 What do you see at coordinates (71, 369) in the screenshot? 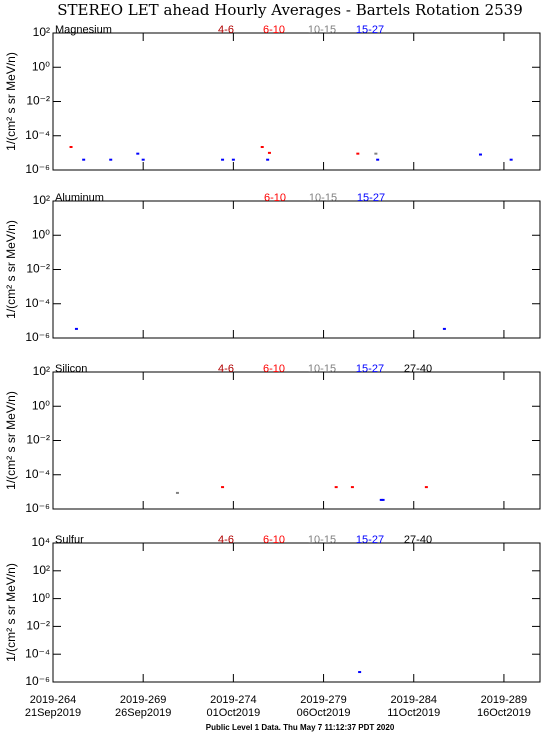
I see `panel-title: Silicon` at bounding box center [71, 369].